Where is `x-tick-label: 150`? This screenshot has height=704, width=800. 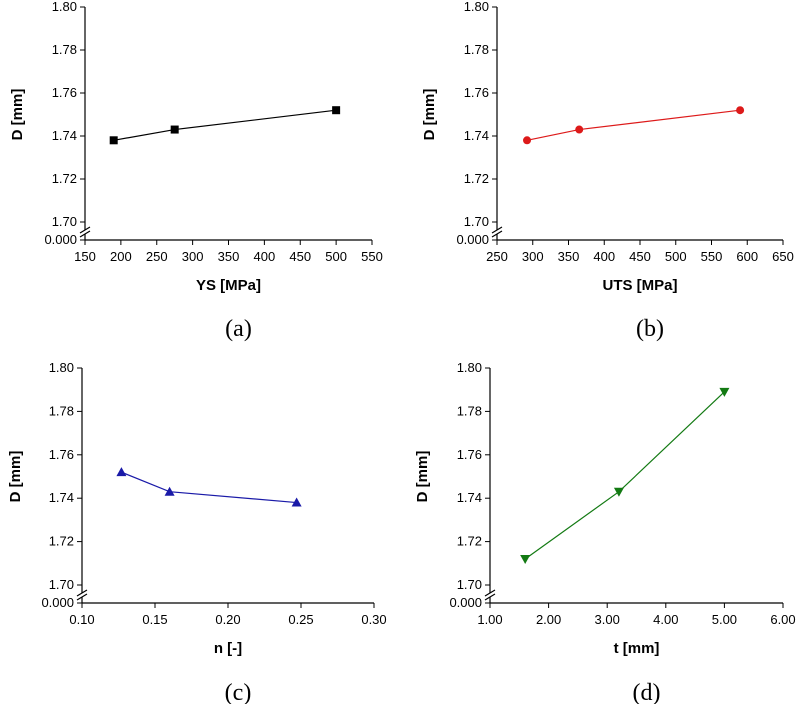 x-tick-label: 150 is located at coordinates (85, 256).